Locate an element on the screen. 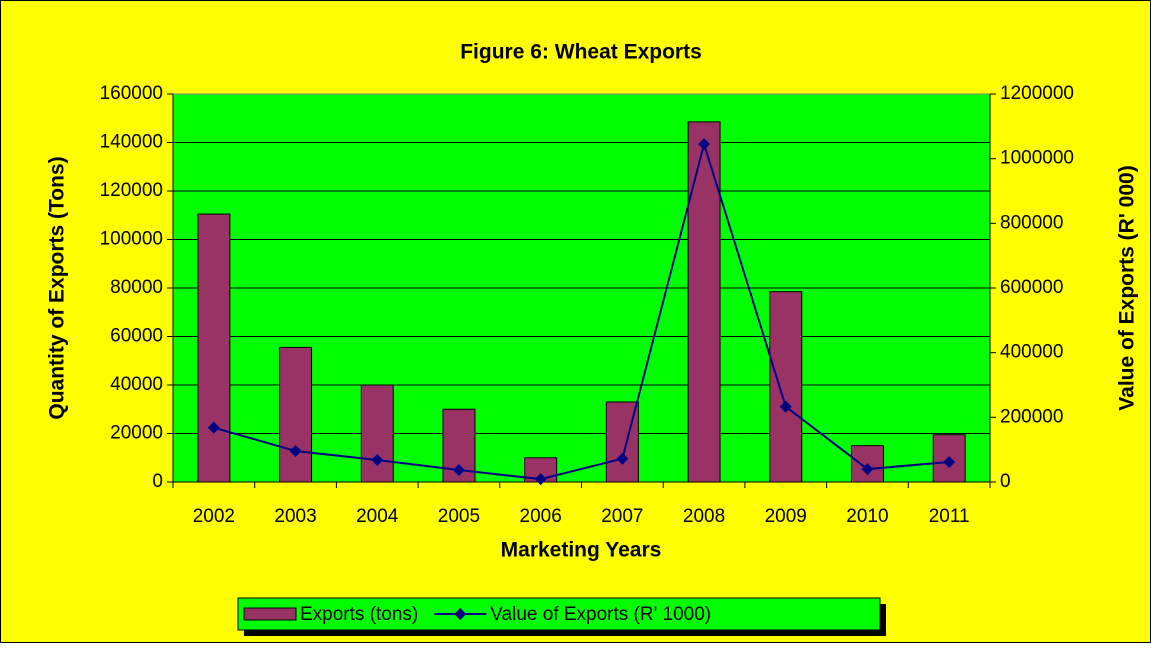 The height and width of the screenshot is (648, 1151). chart-title: Figure 6: Wheat Exports is located at coordinates (581, 52).